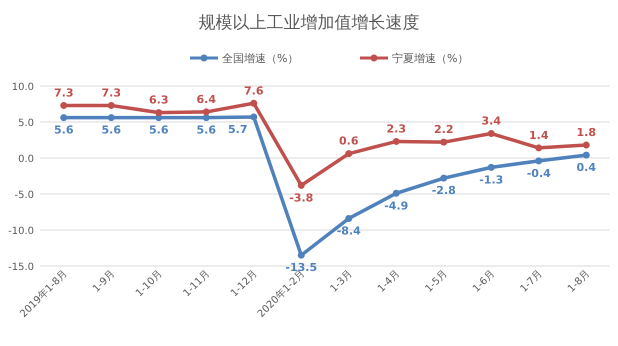  I want to click on data-label: 2.2, so click(444, 129).